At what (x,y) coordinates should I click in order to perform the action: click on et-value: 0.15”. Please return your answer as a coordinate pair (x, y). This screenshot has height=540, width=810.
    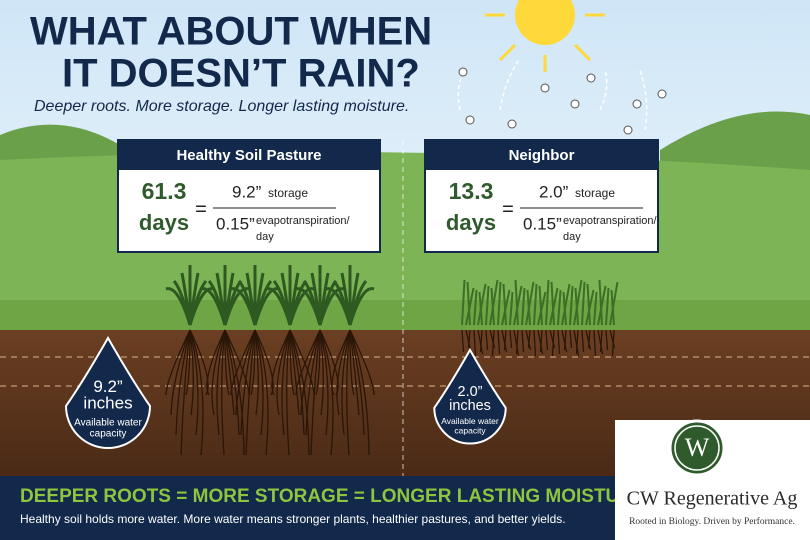
    Looking at the image, I should click on (235, 223).